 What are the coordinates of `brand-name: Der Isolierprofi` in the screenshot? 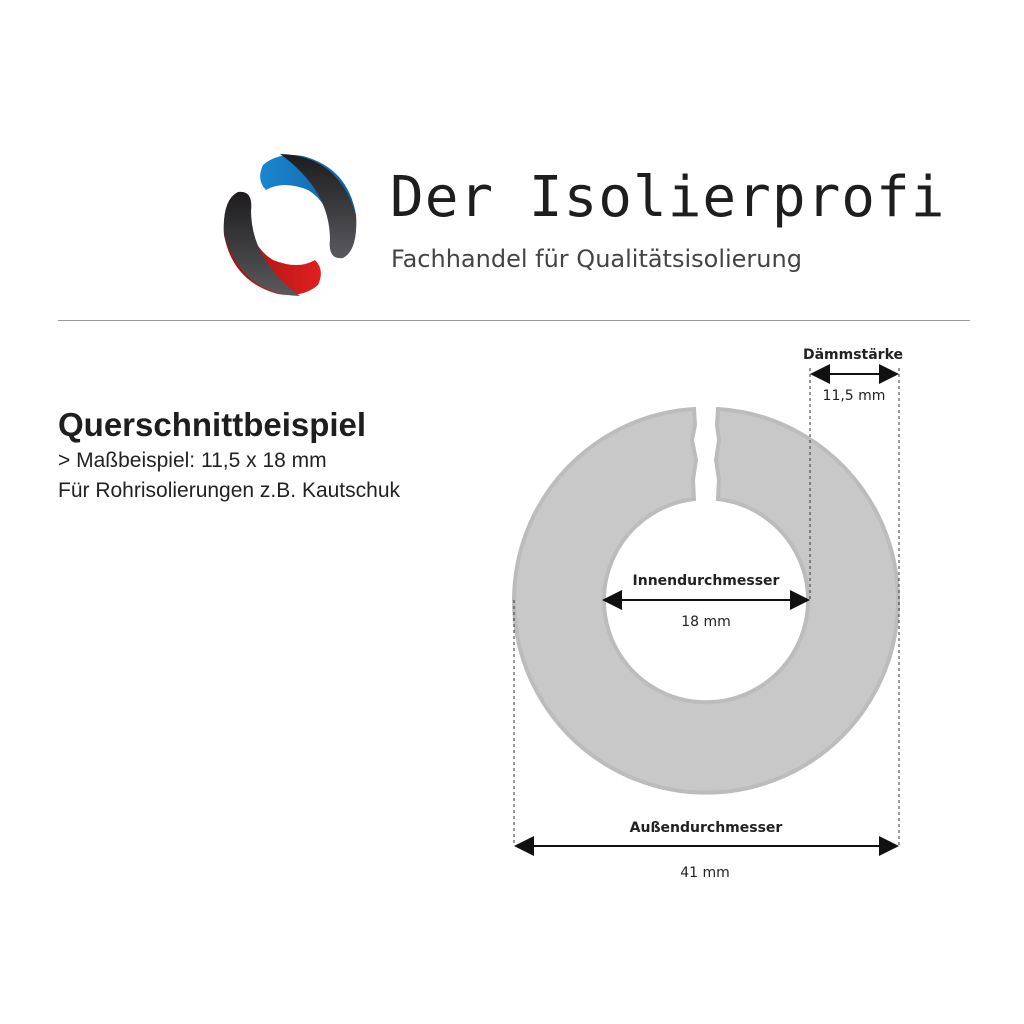 It's located at (668, 197).